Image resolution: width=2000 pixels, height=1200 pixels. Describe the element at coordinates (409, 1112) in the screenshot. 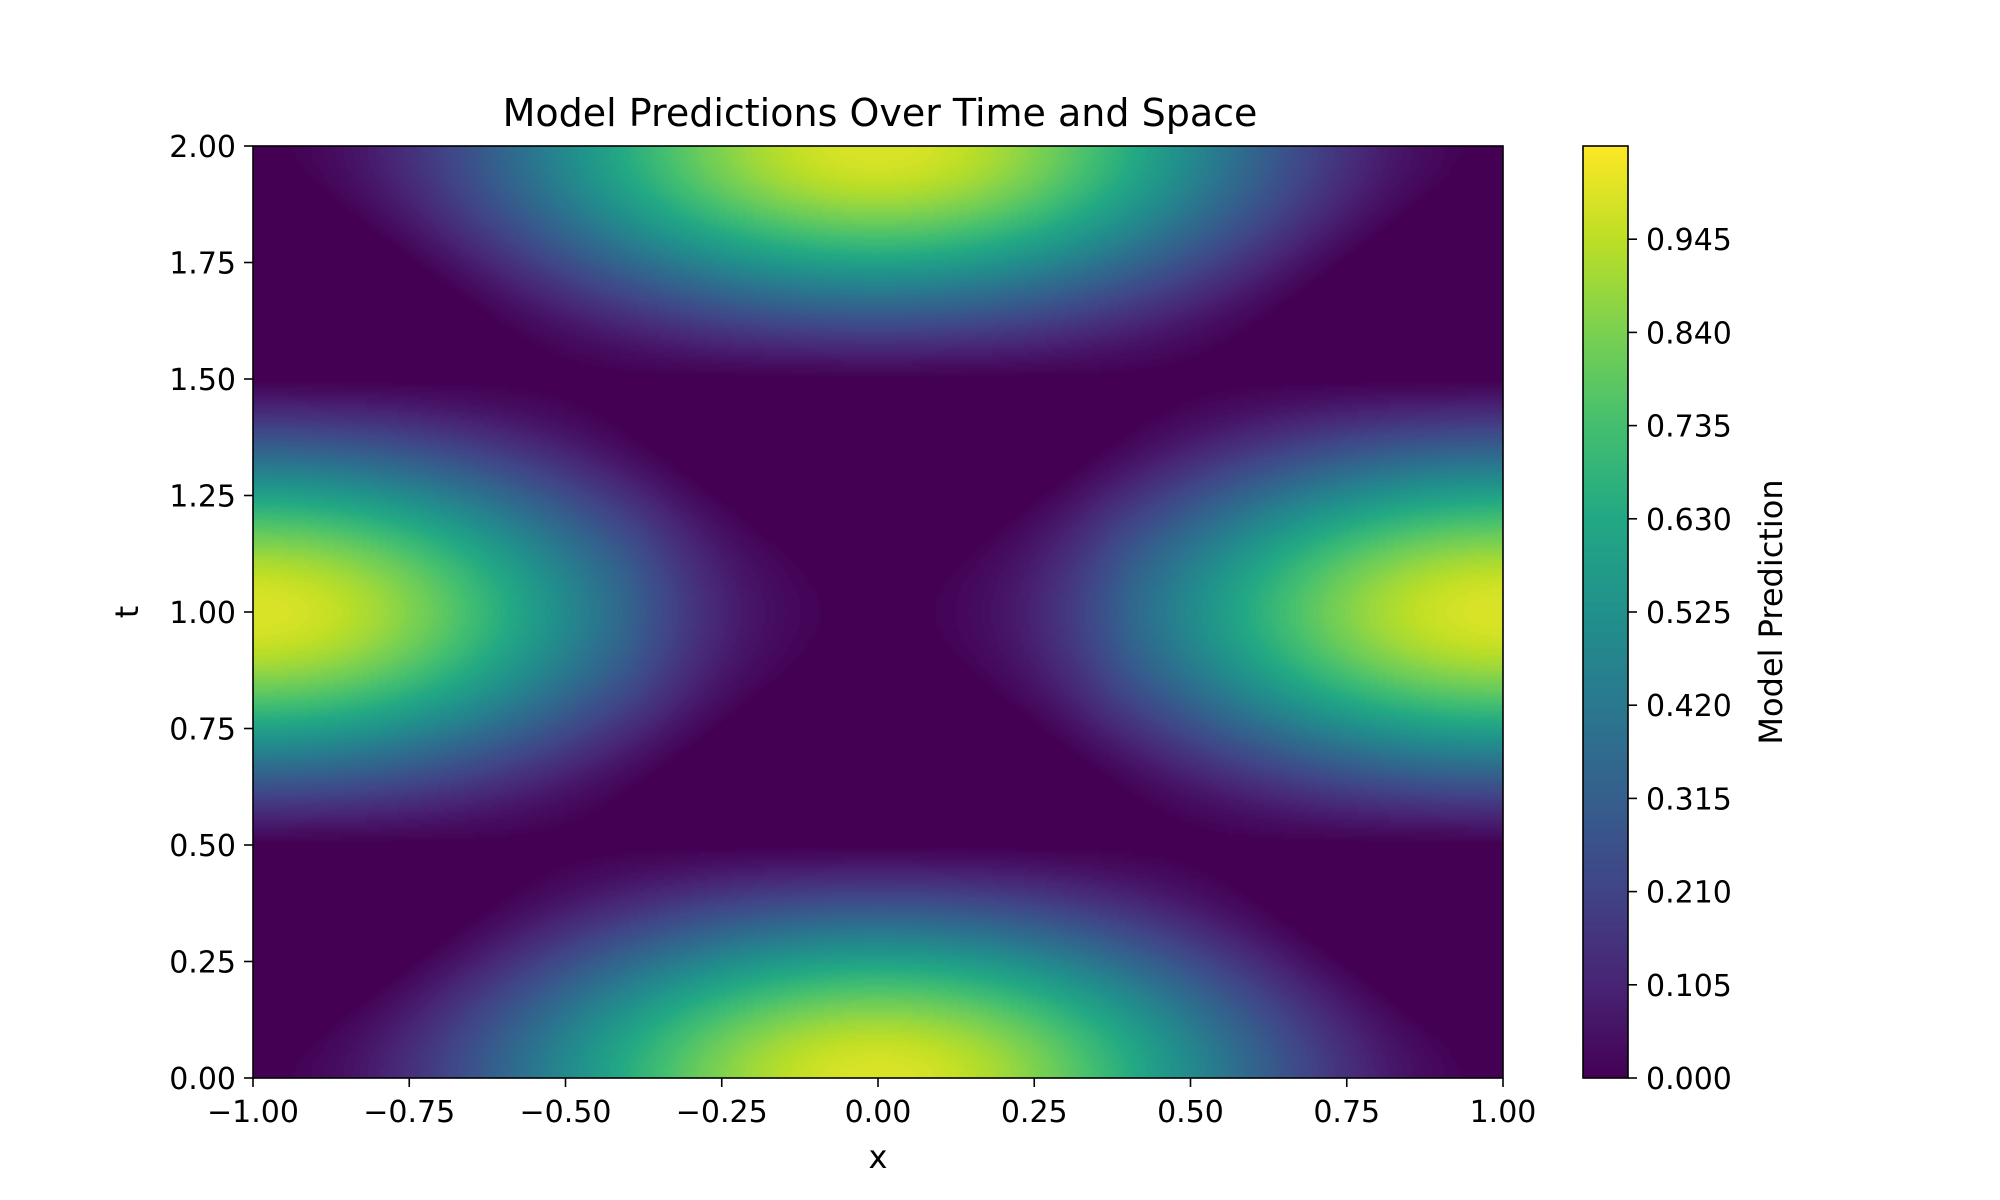

I see `x-tick-label: −0.75` at that location.